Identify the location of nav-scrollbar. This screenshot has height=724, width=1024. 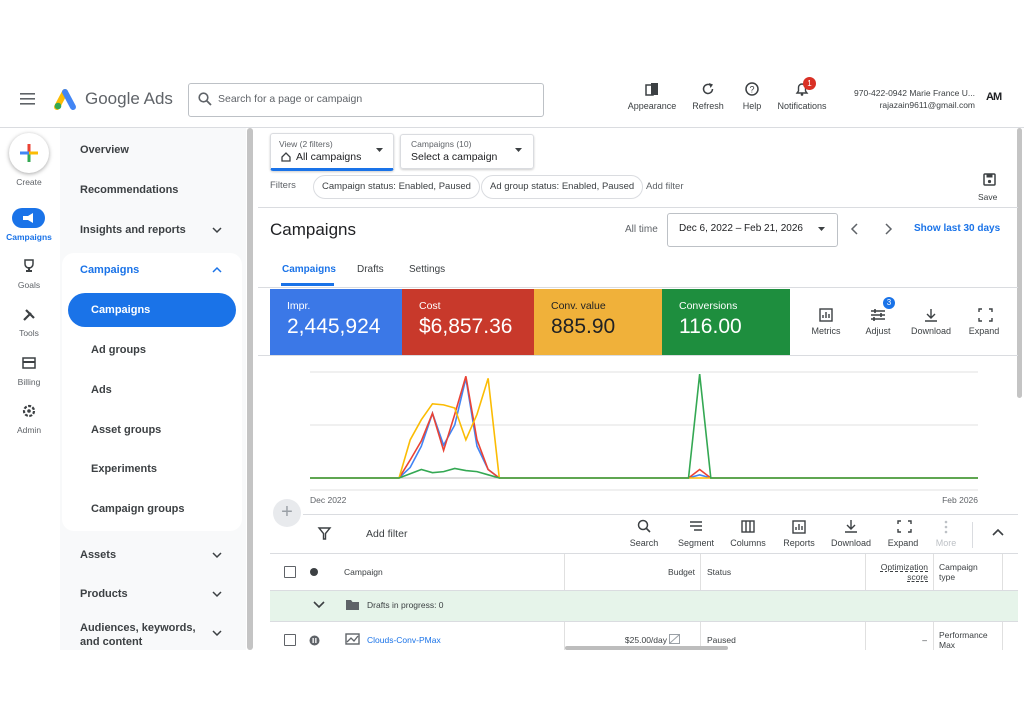
(250, 389).